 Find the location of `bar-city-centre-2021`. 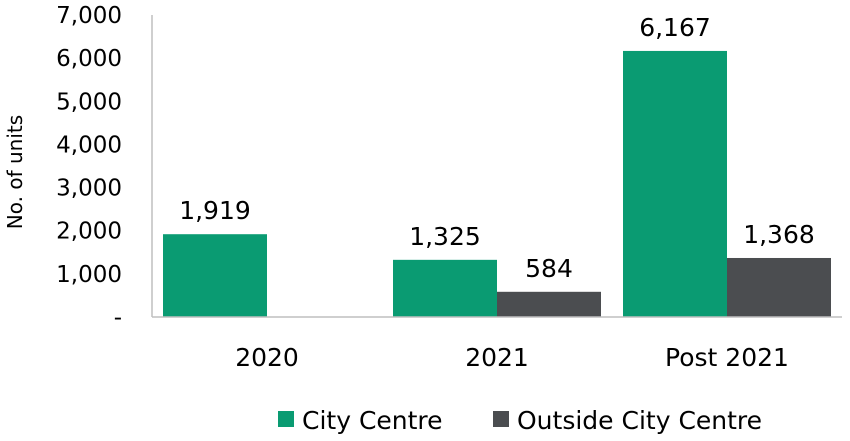

bar-city-centre-2021 is located at coordinates (445, 288).